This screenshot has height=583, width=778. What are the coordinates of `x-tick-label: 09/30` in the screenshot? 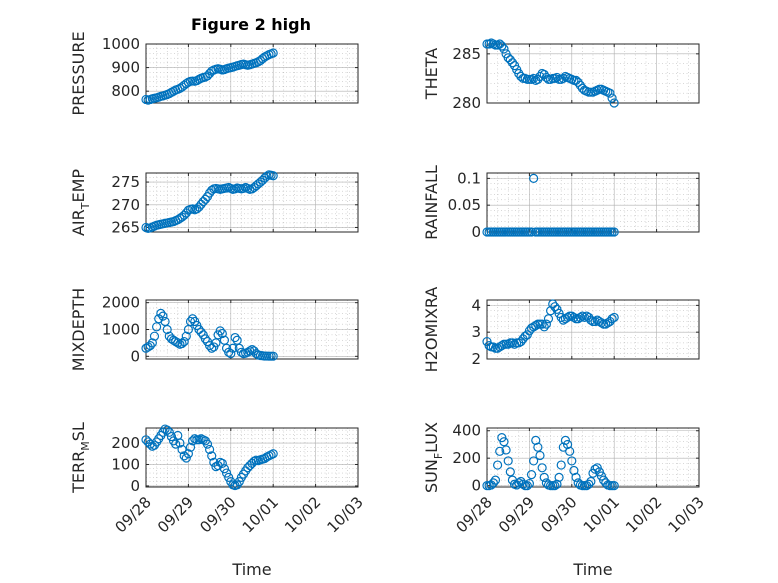 It's located at (558, 514).